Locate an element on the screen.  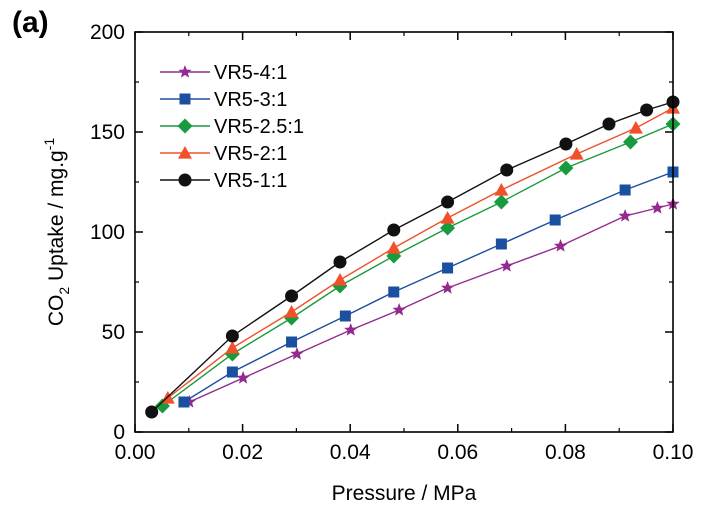
x-tick-label: 0.02 is located at coordinates (242, 452).